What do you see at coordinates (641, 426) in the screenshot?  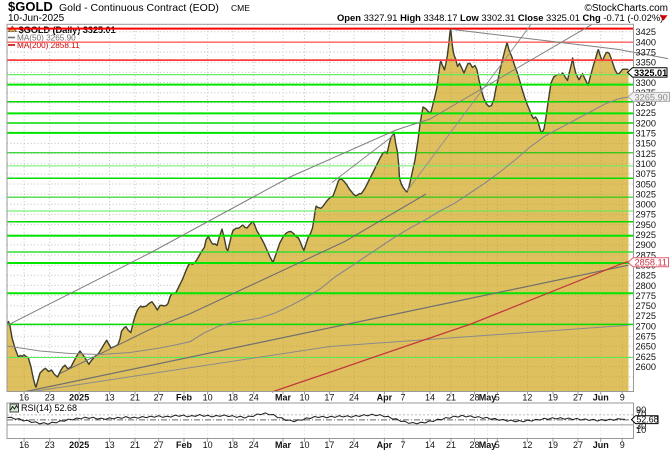 I see `svg-text: 30` at bounding box center [641, 426].